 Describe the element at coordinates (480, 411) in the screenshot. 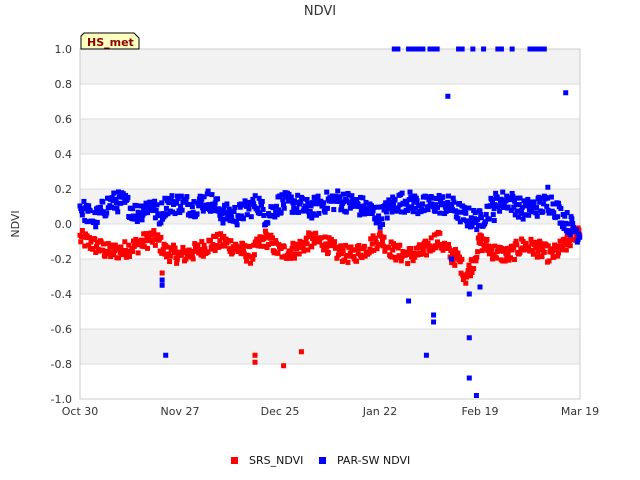

I see `x-tick-label: Feb 19` at that location.